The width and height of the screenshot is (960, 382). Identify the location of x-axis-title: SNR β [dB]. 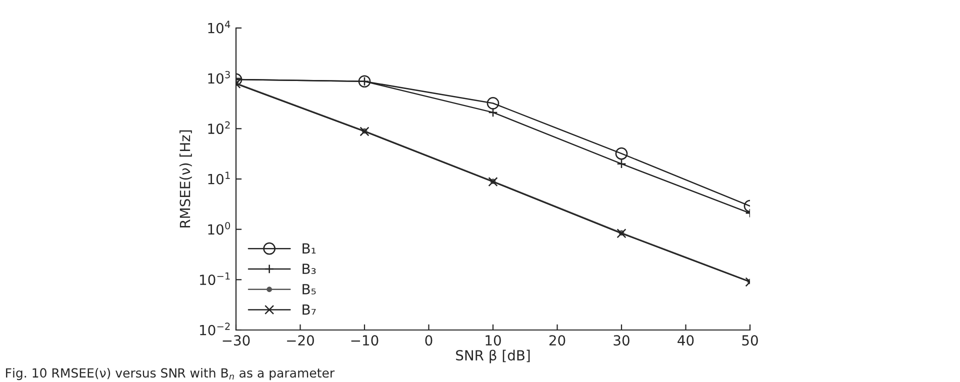
(493, 357).